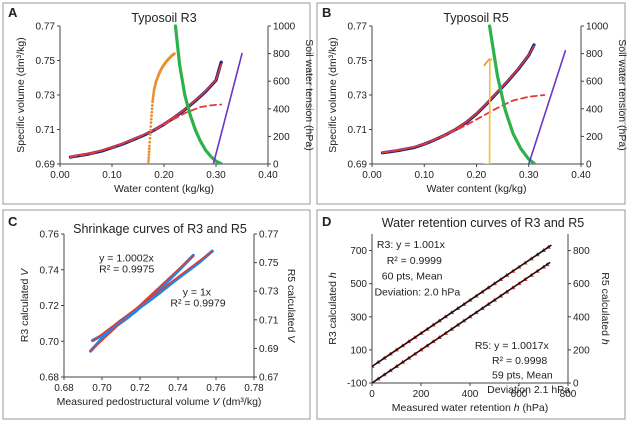 This screenshot has width=628, height=422. Describe the element at coordinates (372, 394) in the screenshot. I see `x-tick-label: 0` at that location.